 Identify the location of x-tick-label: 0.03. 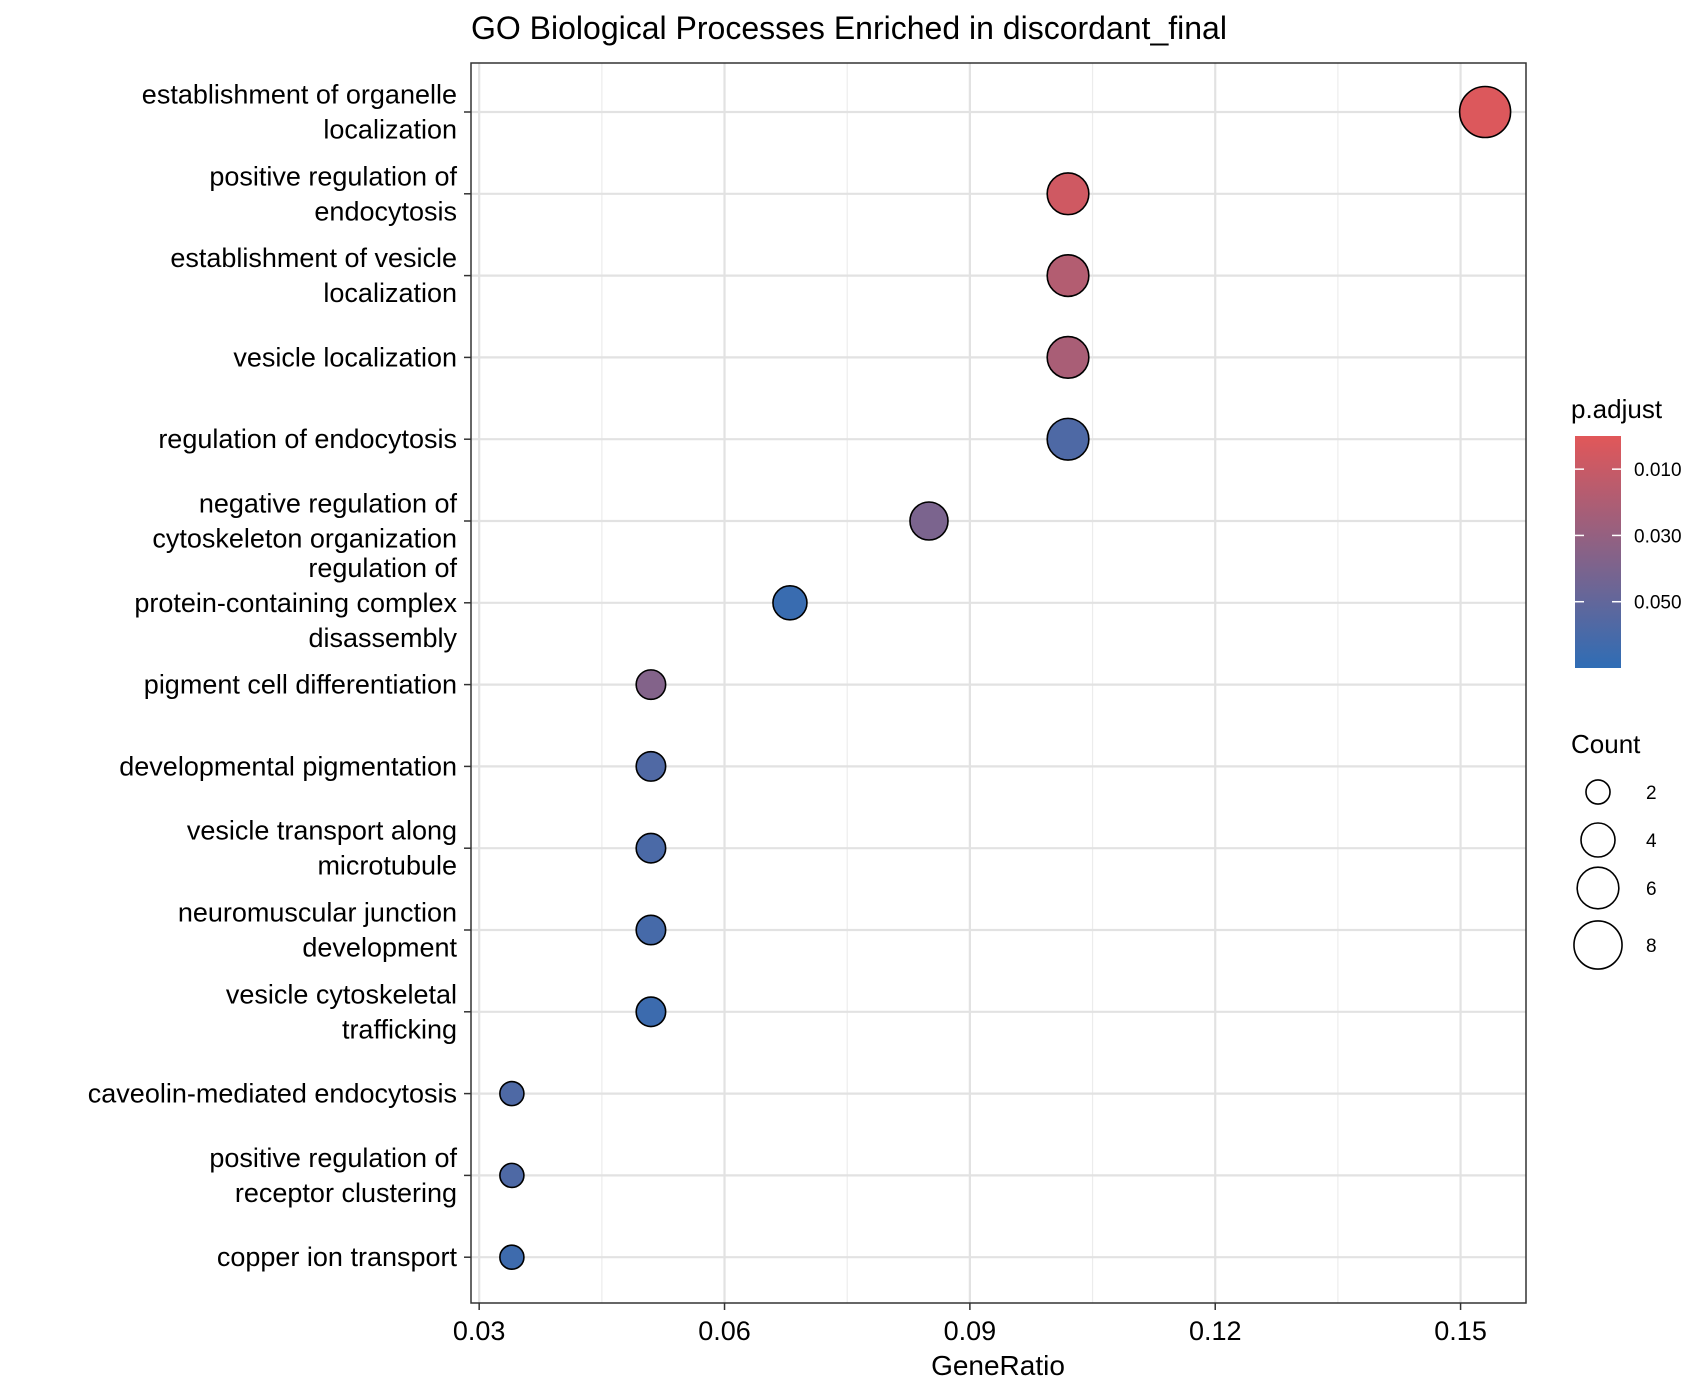
(479, 1331).